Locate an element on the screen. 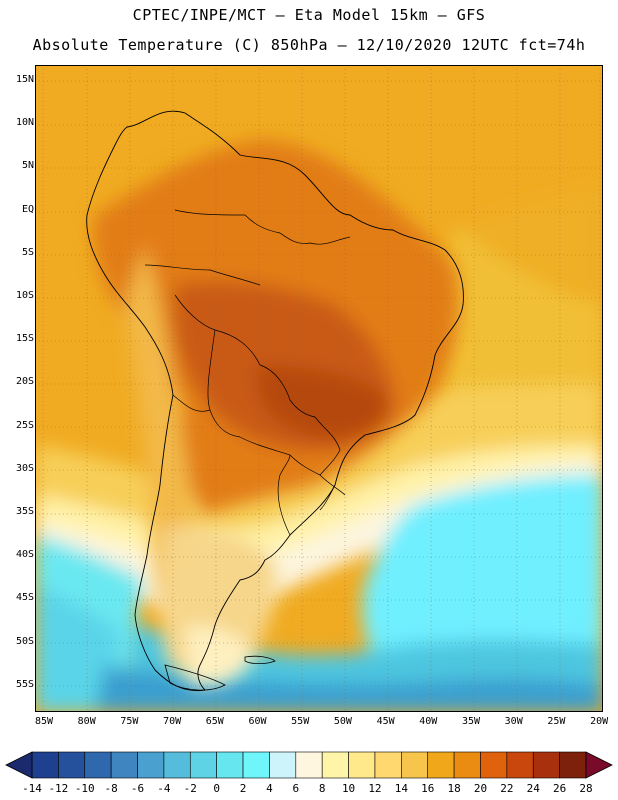 The width and height of the screenshot is (618, 800). colorbar-tick-label: 20 is located at coordinates (480, 788).